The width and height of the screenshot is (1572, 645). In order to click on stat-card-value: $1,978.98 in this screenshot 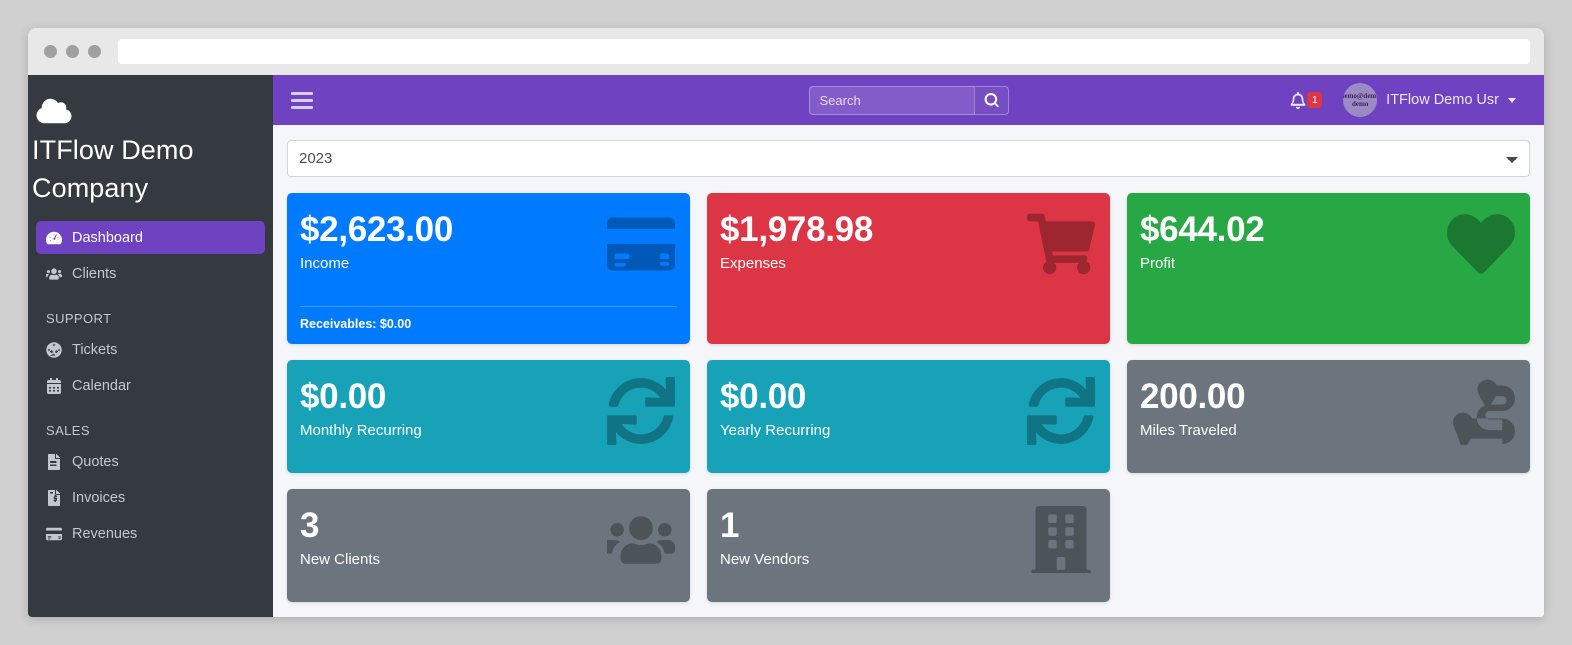, I will do `click(797, 229)`.